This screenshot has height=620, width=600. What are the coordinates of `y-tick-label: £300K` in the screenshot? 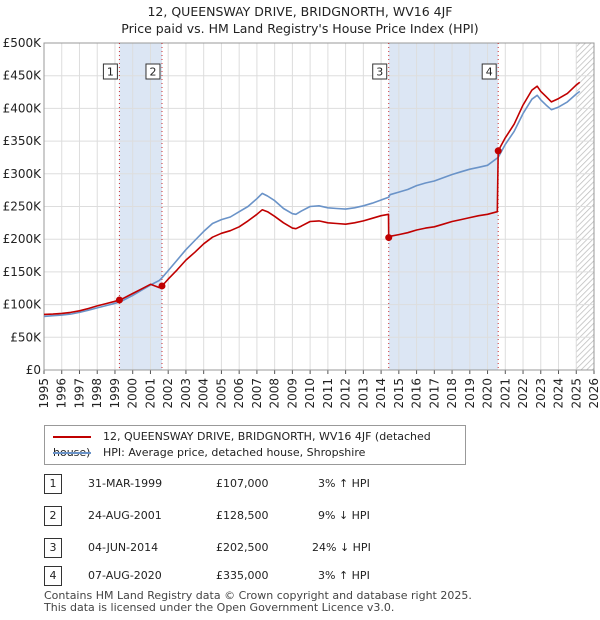 It's located at (23, 174).